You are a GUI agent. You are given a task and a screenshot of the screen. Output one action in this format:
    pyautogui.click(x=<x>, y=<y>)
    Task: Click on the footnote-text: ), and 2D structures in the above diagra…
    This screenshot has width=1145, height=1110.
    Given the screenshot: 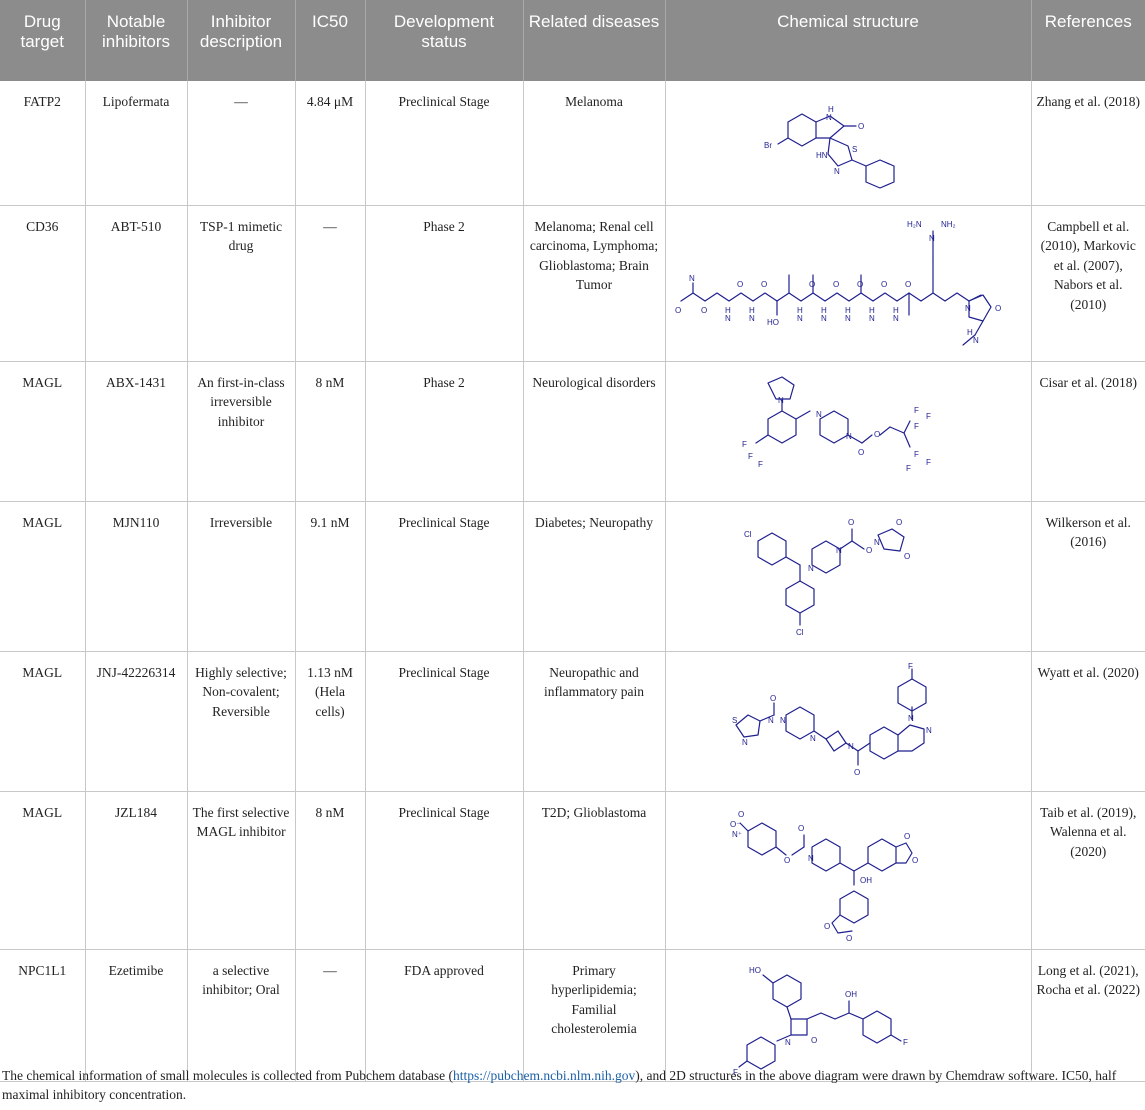 What is the action you would take?
    pyautogui.click(x=559, y=1085)
    